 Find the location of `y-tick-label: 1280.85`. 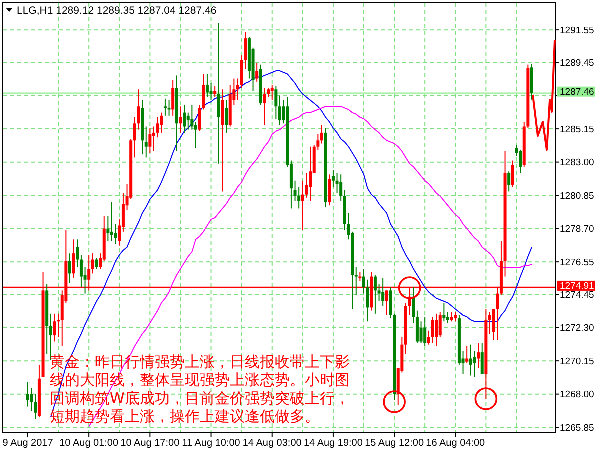

y-tick-label: 1280.85 is located at coordinates (577, 196).